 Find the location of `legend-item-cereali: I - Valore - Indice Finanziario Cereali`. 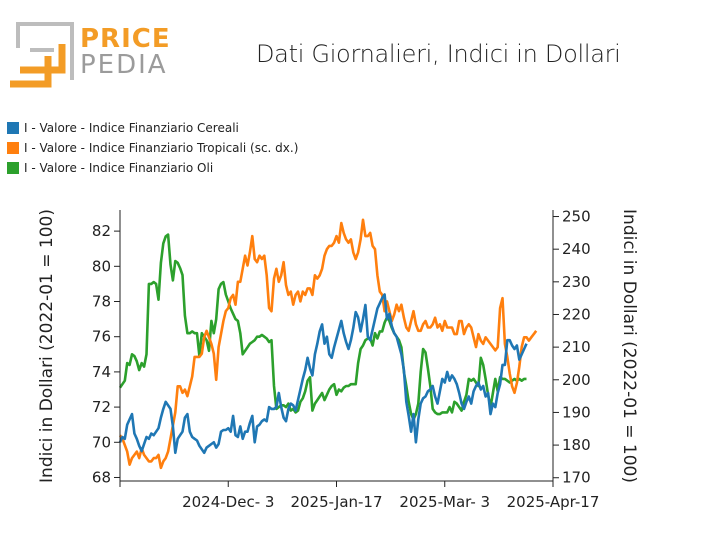

legend-item-cereali: I - Valore - Indice Finanziario Cereali is located at coordinates (152, 128).